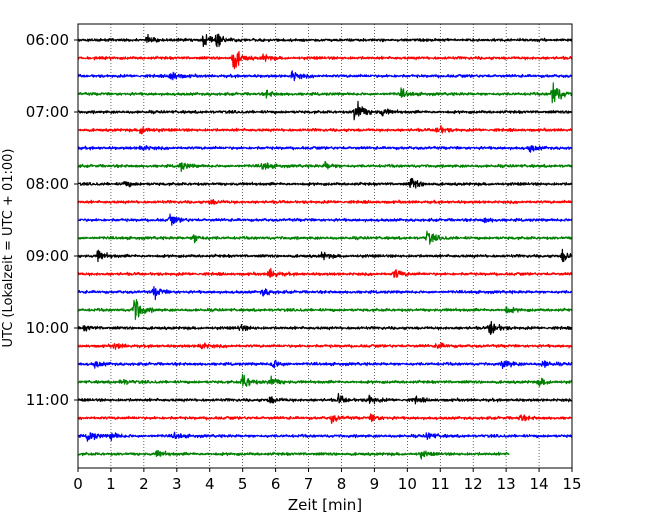 This screenshot has width=650, height=520. I want to click on x-tick-label: 4, so click(210, 484).